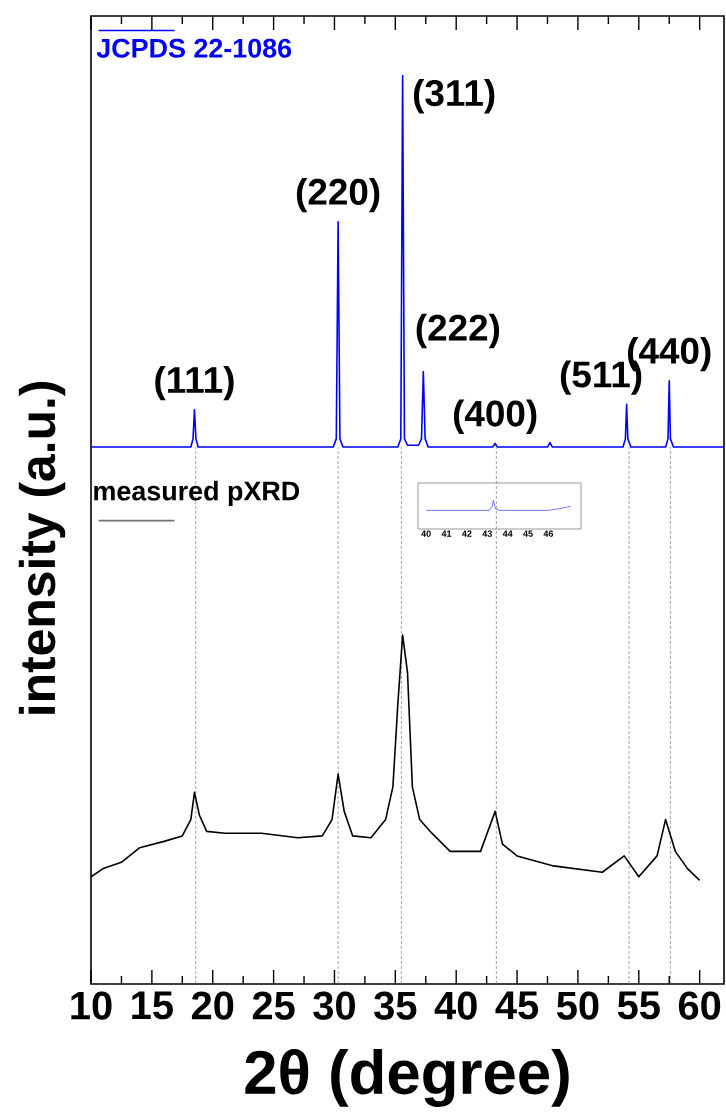 The image size is (726, 1116). I want to click on annotation: (311), so click(454, 96).